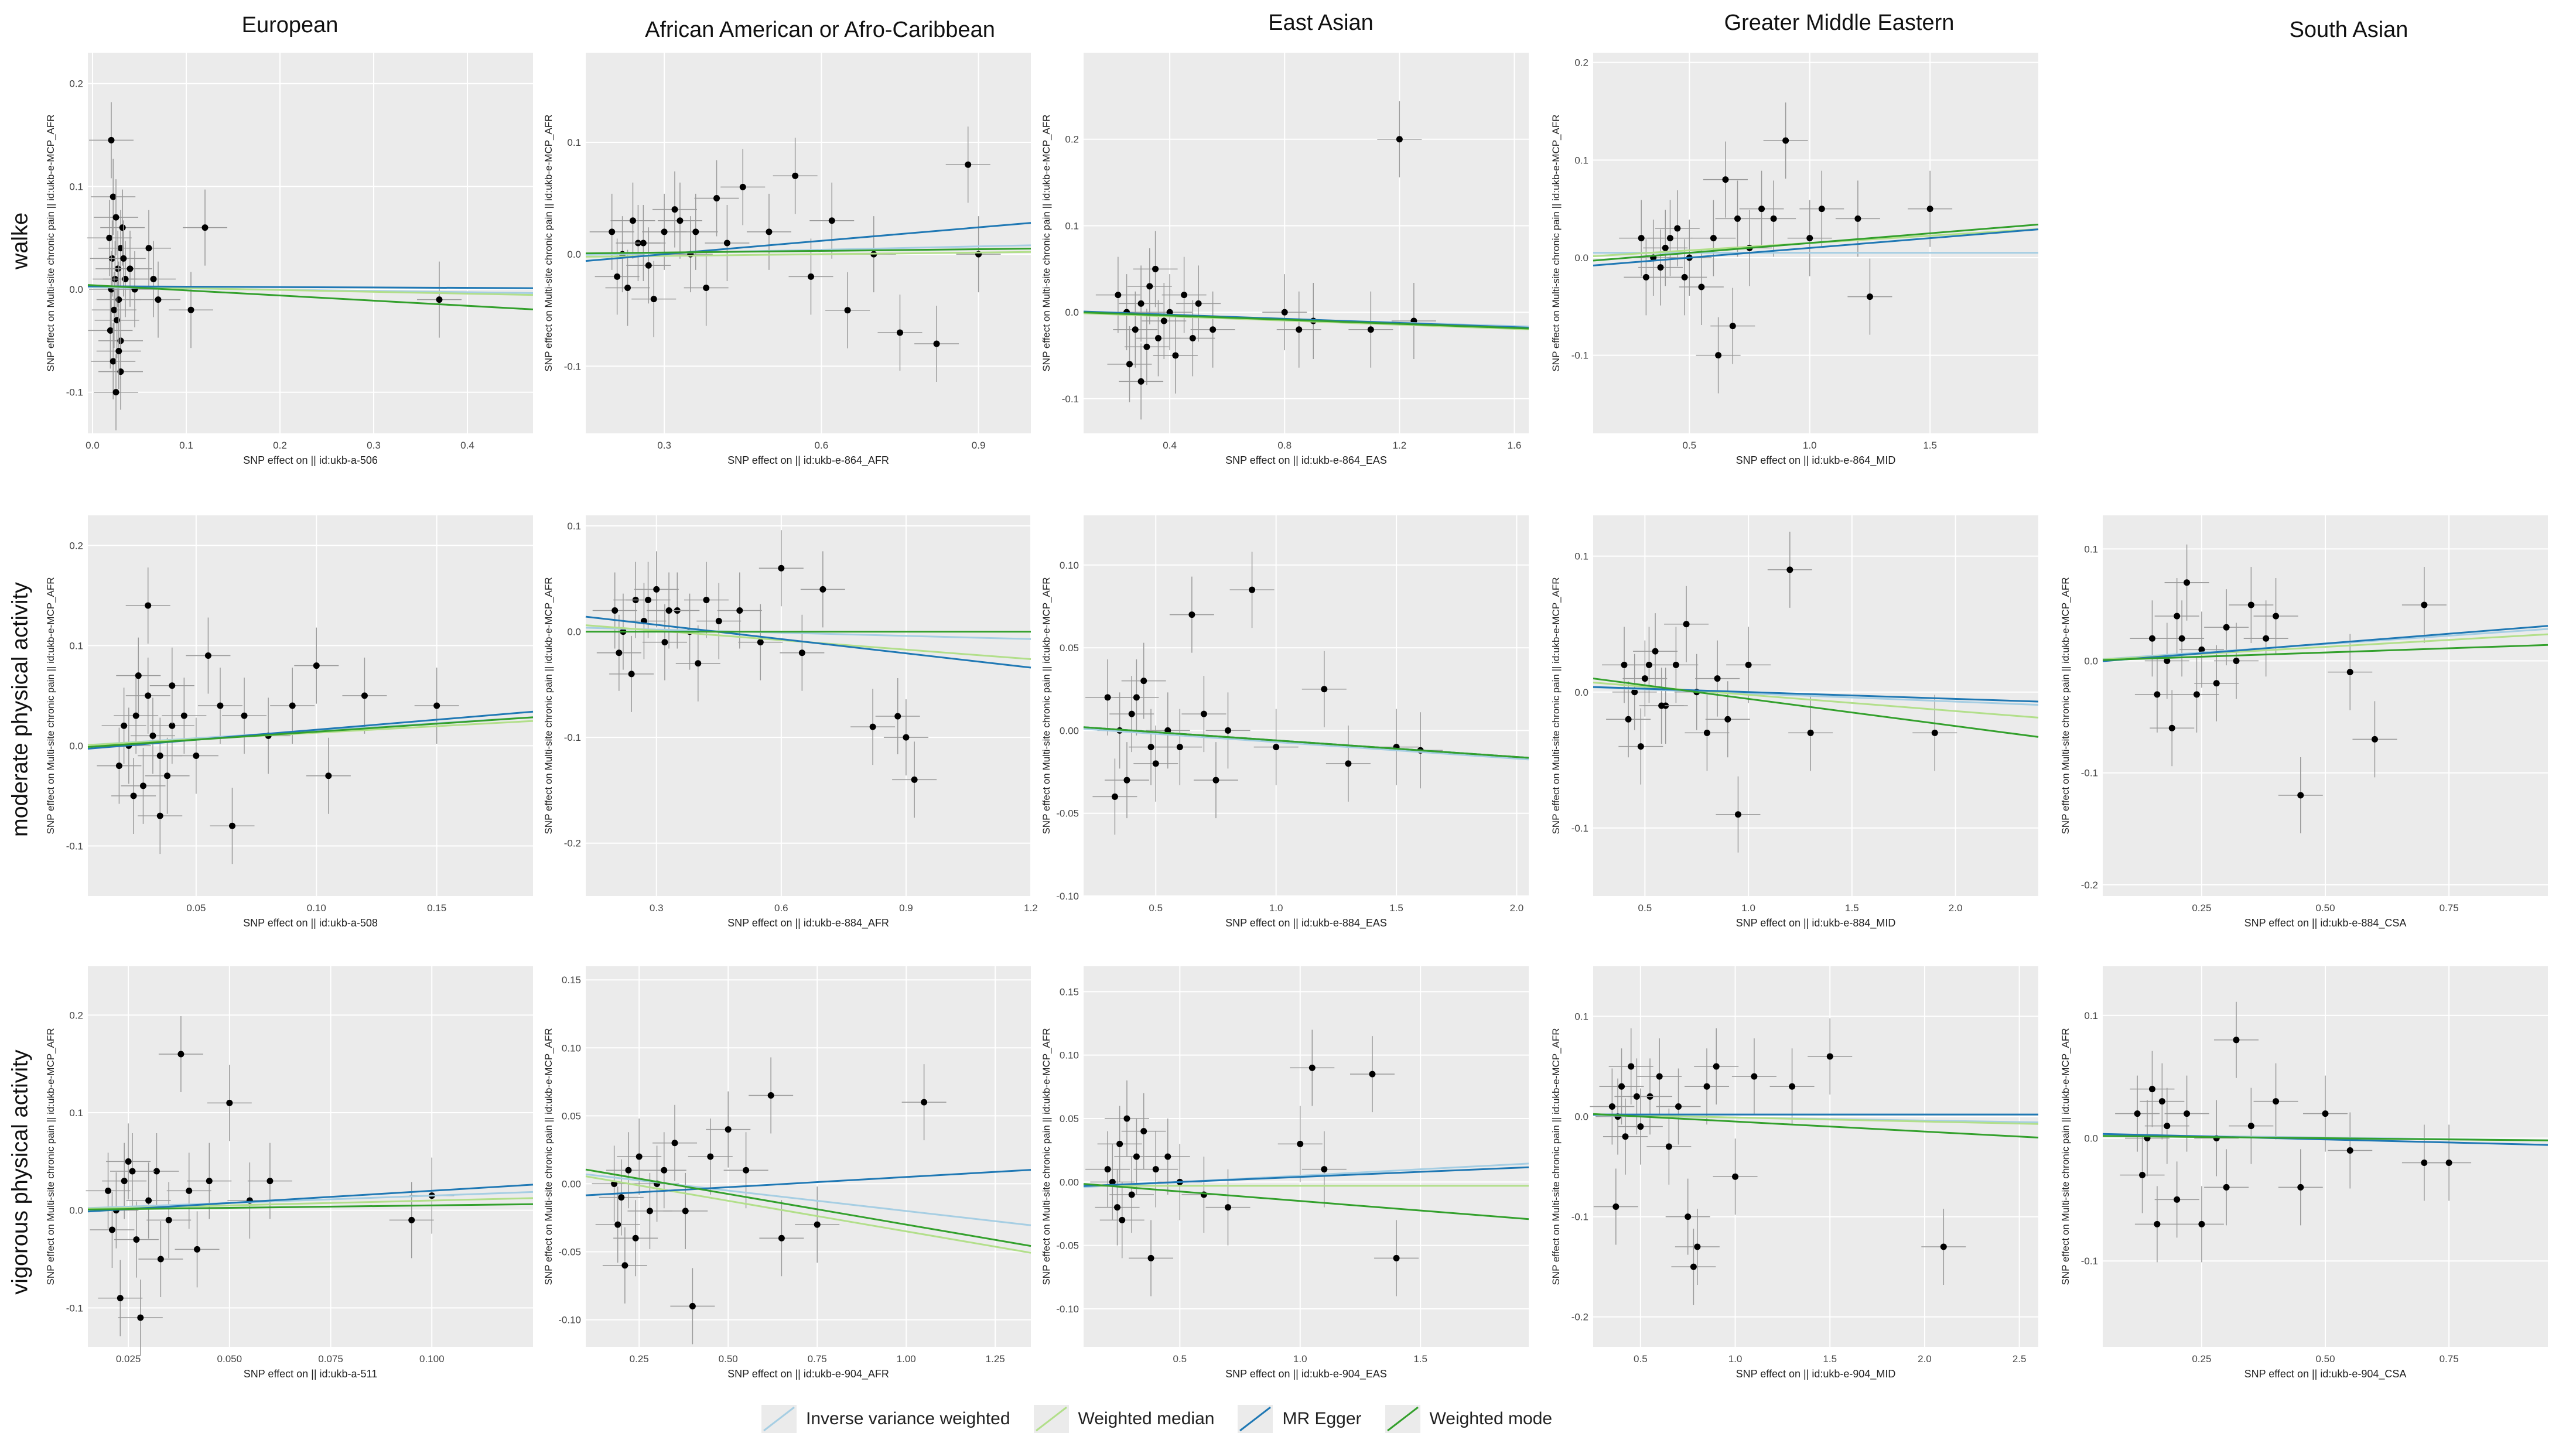 This screenshot has width=2576, height=1450. What do you see at coordinates (996, 1359) in the screenshot?
I see `x-tick-label: 1.25` at bounding box center [996, 1359].